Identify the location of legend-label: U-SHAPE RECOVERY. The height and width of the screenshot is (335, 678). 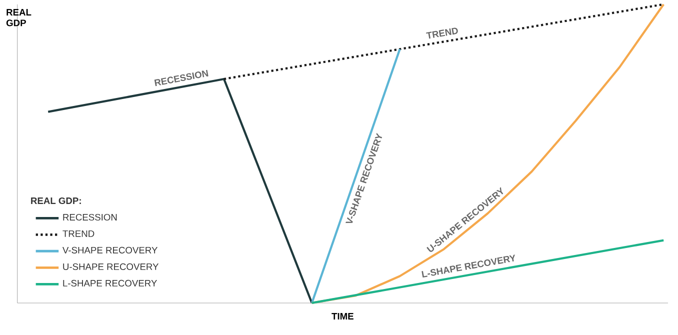
(111, 266).